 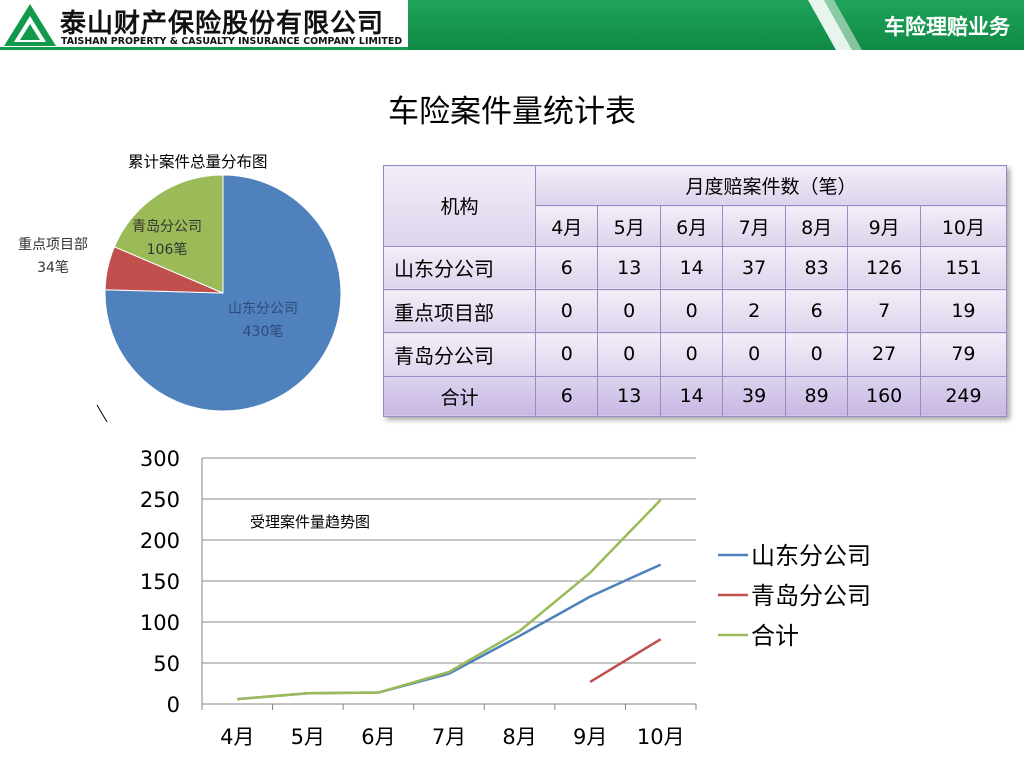 I want to click on row-org: 青岛分公司, so click(x=459, y=354).